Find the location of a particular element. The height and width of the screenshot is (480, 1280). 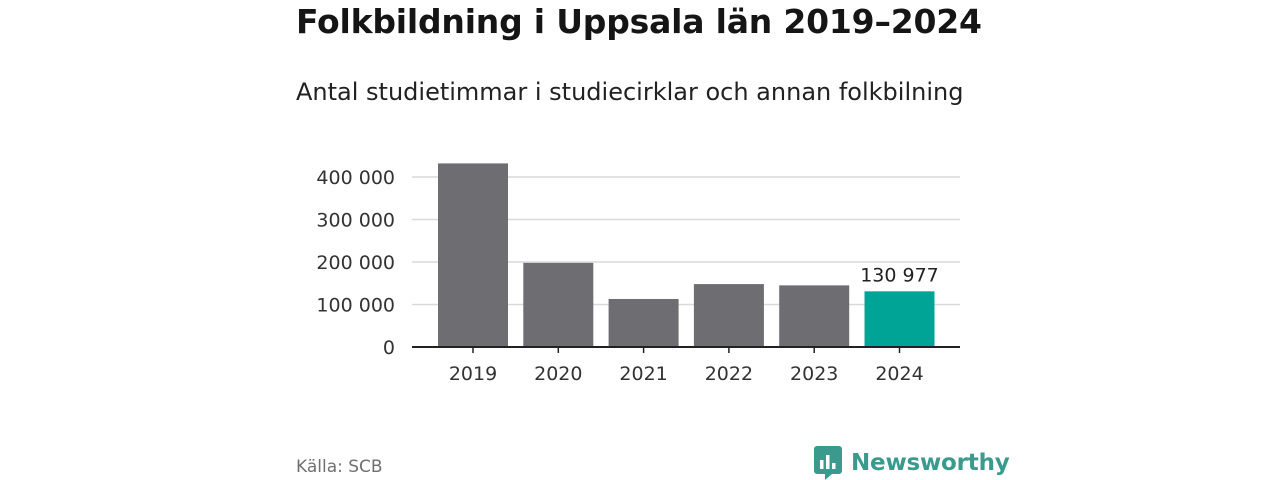

data-label-2024: 130 977 is located at coordinates (899, 275).